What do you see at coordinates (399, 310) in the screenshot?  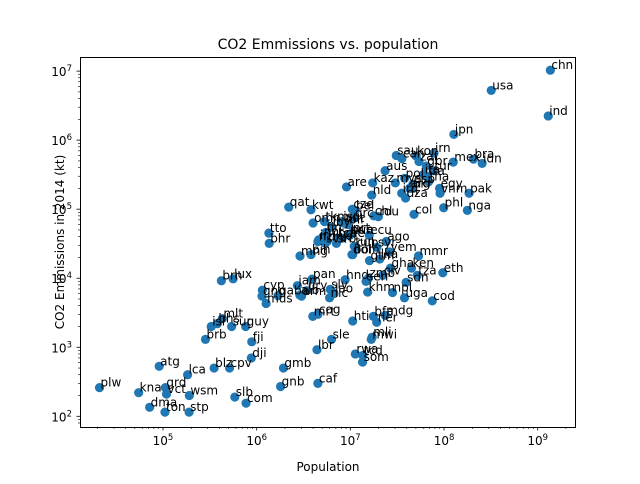 I see `point-label: mdg` at bounding box center [399, 310].